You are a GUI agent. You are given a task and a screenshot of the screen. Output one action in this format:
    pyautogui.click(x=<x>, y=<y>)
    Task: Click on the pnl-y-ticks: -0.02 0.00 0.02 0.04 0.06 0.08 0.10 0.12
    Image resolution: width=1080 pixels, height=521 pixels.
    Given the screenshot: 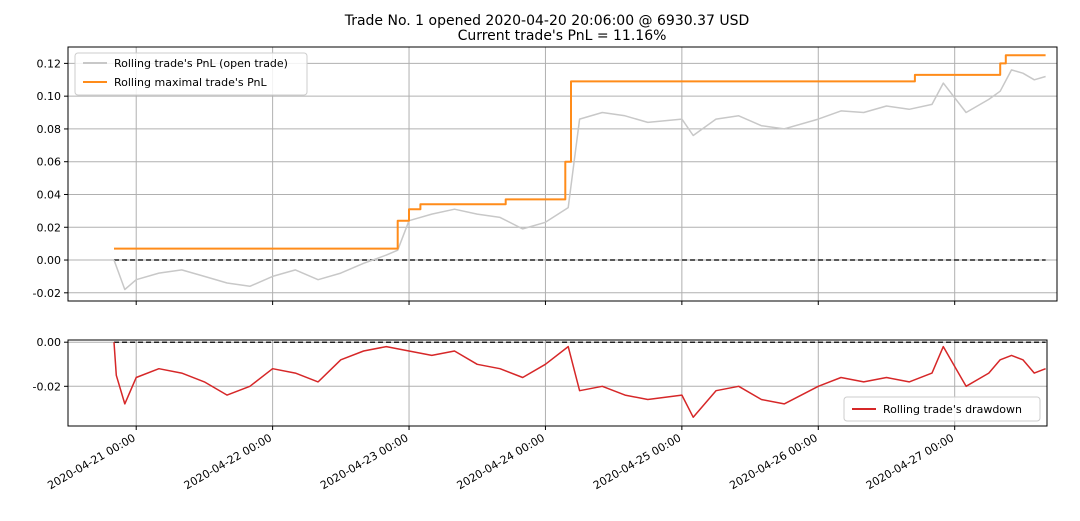 What is the action you would take?
    pyautogui.click(x=50, y=178)
    